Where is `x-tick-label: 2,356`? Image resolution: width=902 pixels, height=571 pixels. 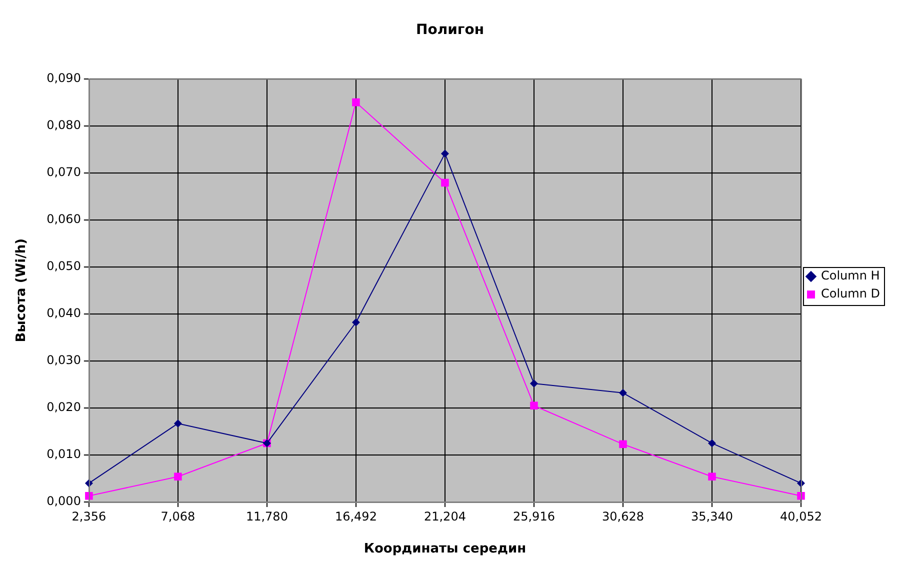
x-tick-label: 2,356 is located at coordinates (89, 516).